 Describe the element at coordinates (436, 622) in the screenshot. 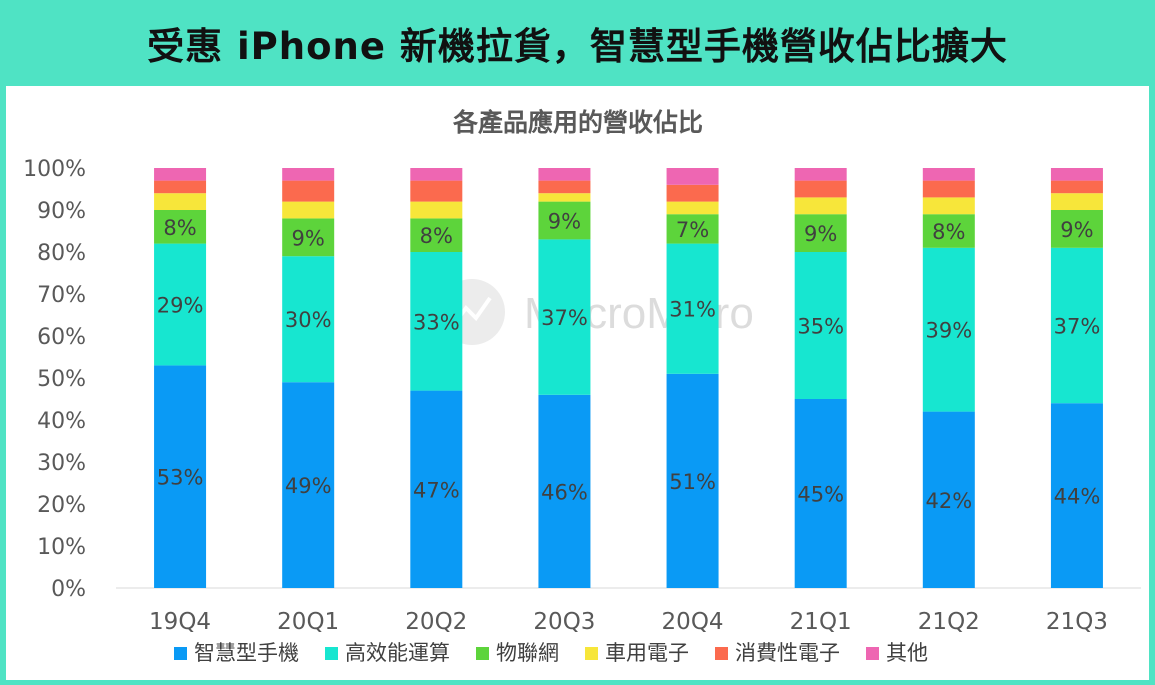

I see `x-tick-label: 20Q2` at that location.